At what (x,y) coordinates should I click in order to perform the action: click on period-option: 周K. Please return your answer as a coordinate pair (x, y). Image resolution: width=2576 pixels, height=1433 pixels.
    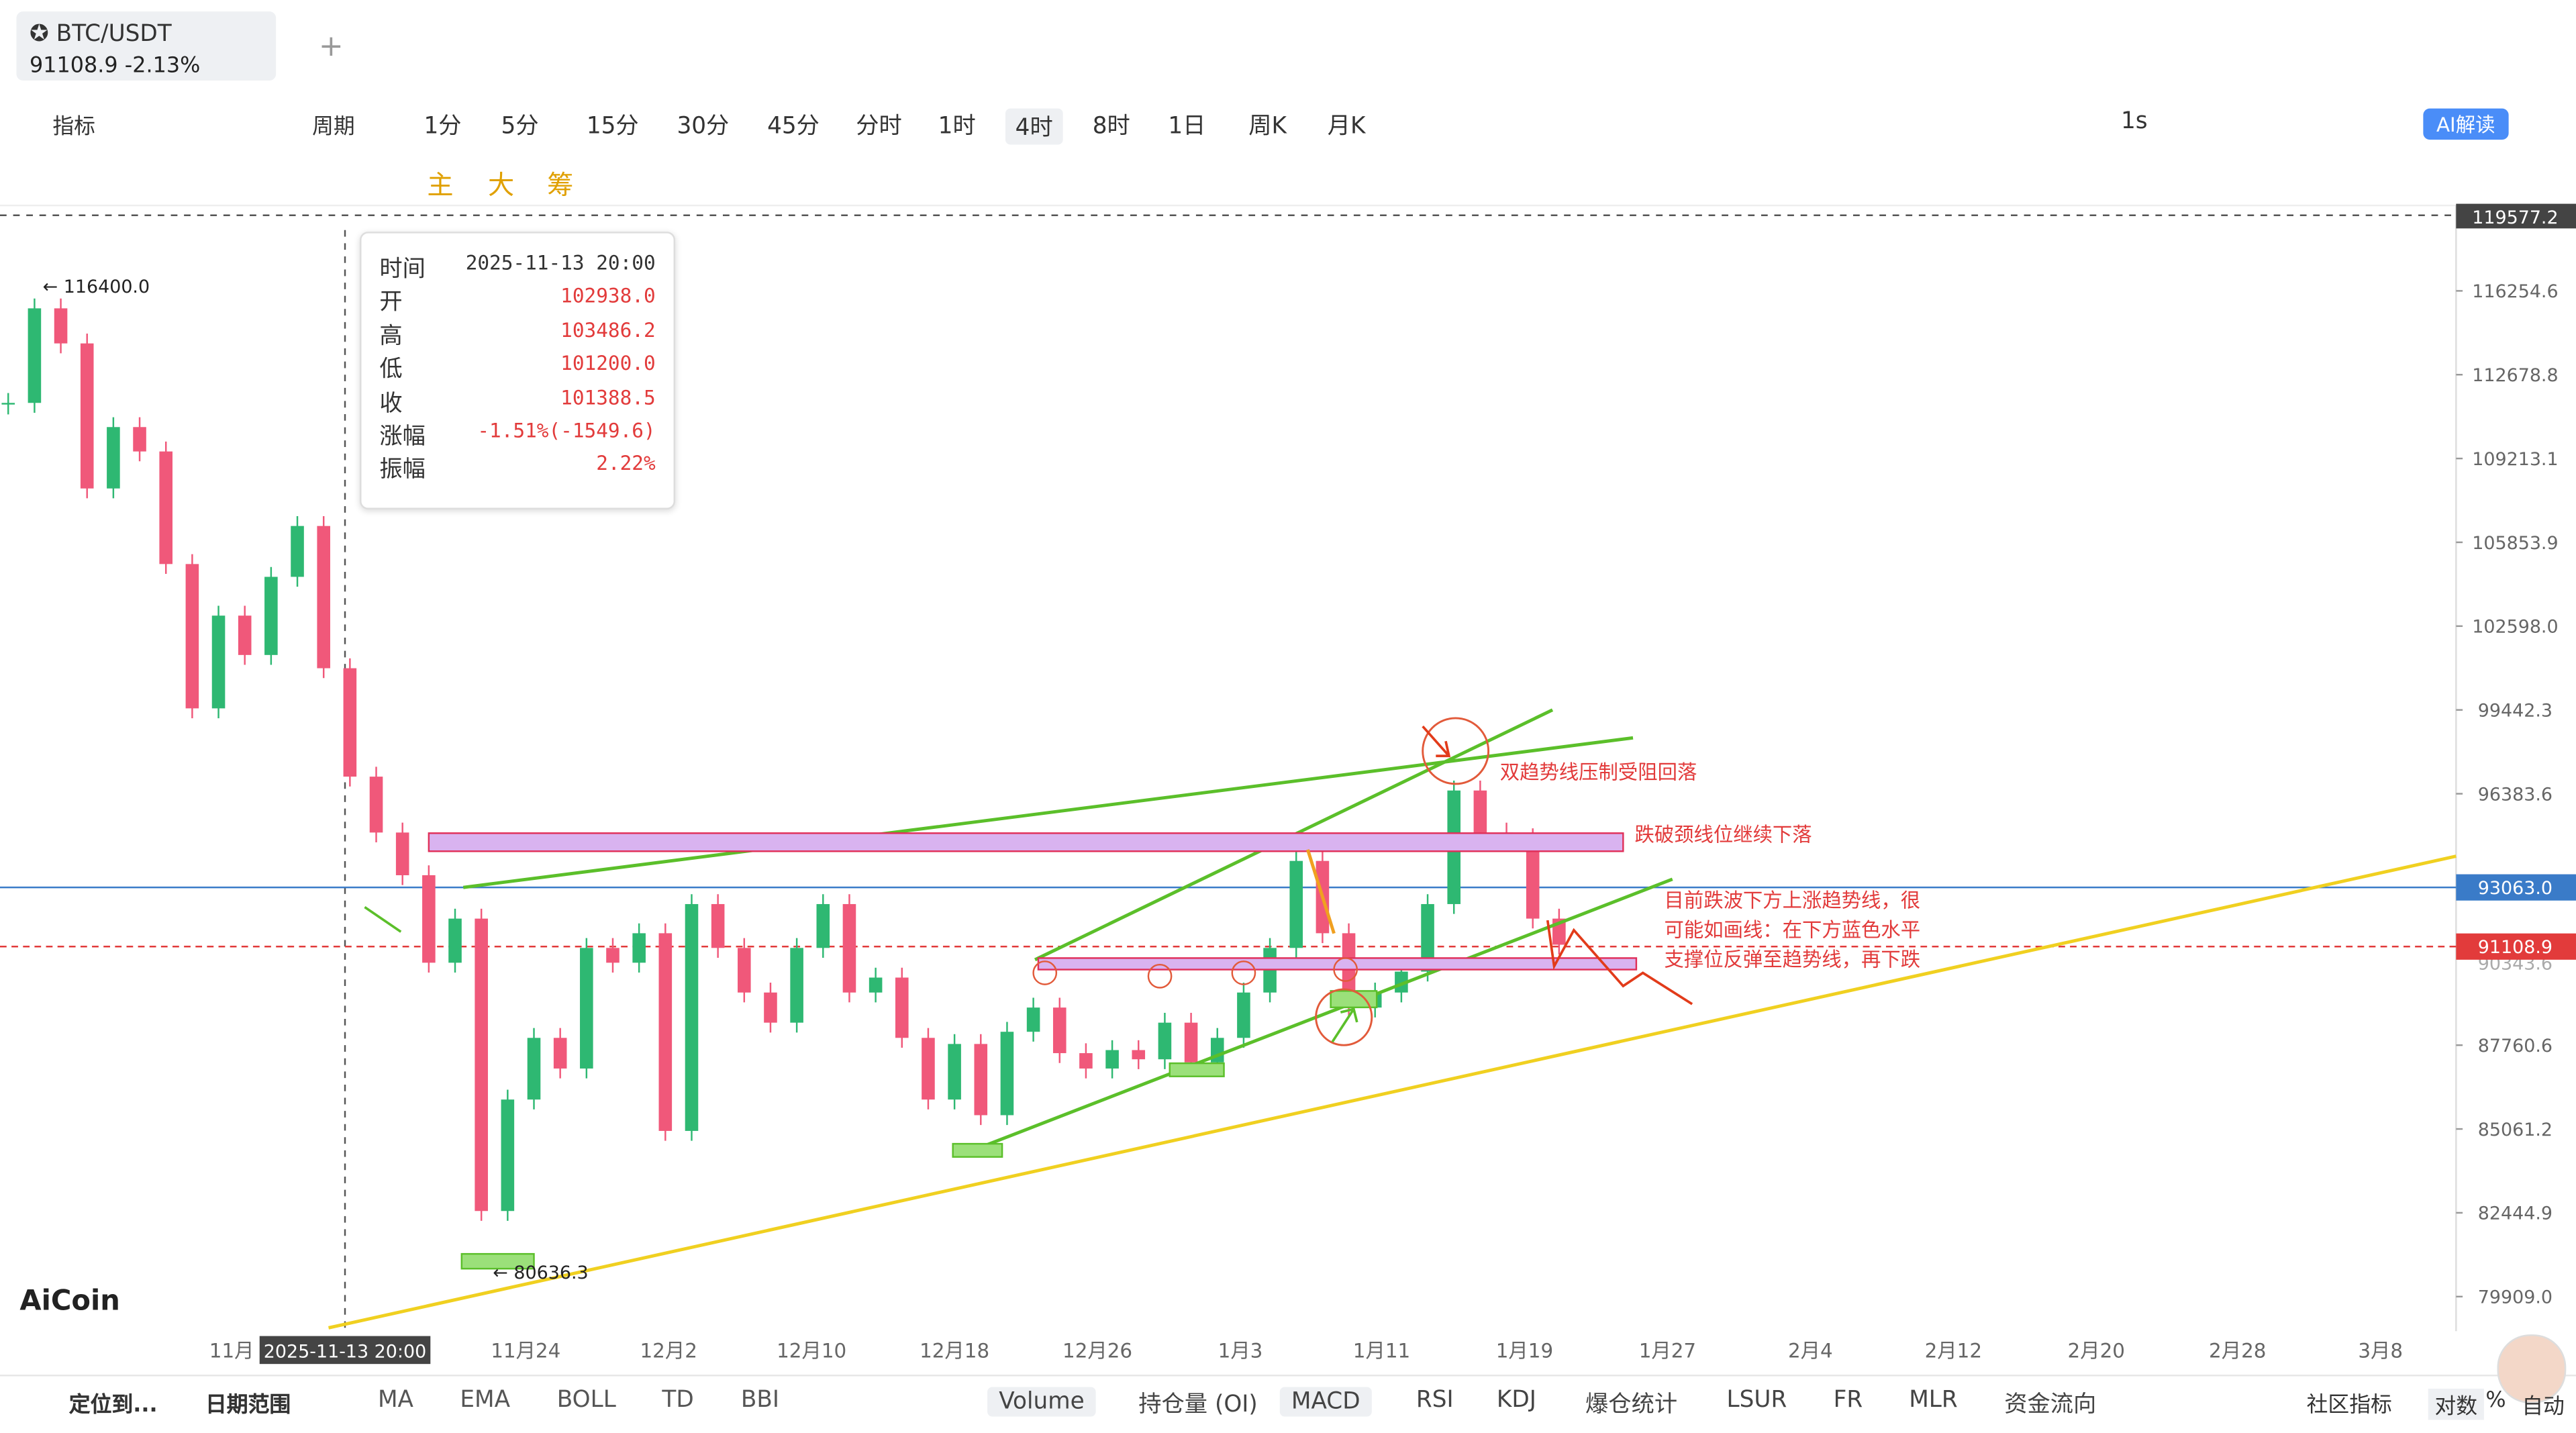
    Looking at the image, I should click on (1267, 126).